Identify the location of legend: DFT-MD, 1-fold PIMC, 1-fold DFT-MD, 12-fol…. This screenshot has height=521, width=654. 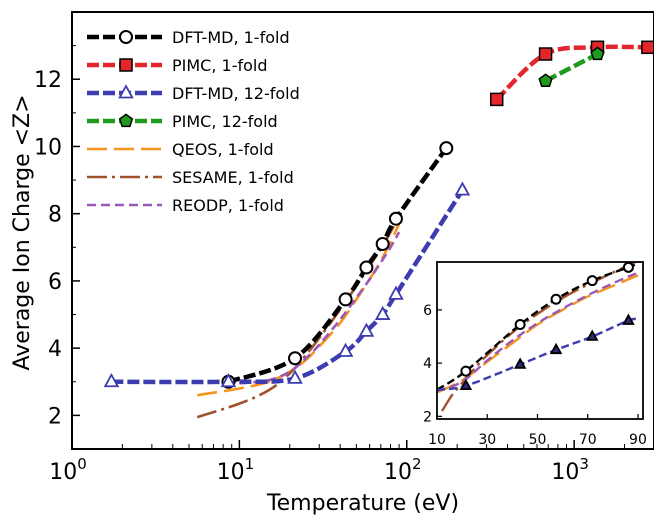
(193, 121).